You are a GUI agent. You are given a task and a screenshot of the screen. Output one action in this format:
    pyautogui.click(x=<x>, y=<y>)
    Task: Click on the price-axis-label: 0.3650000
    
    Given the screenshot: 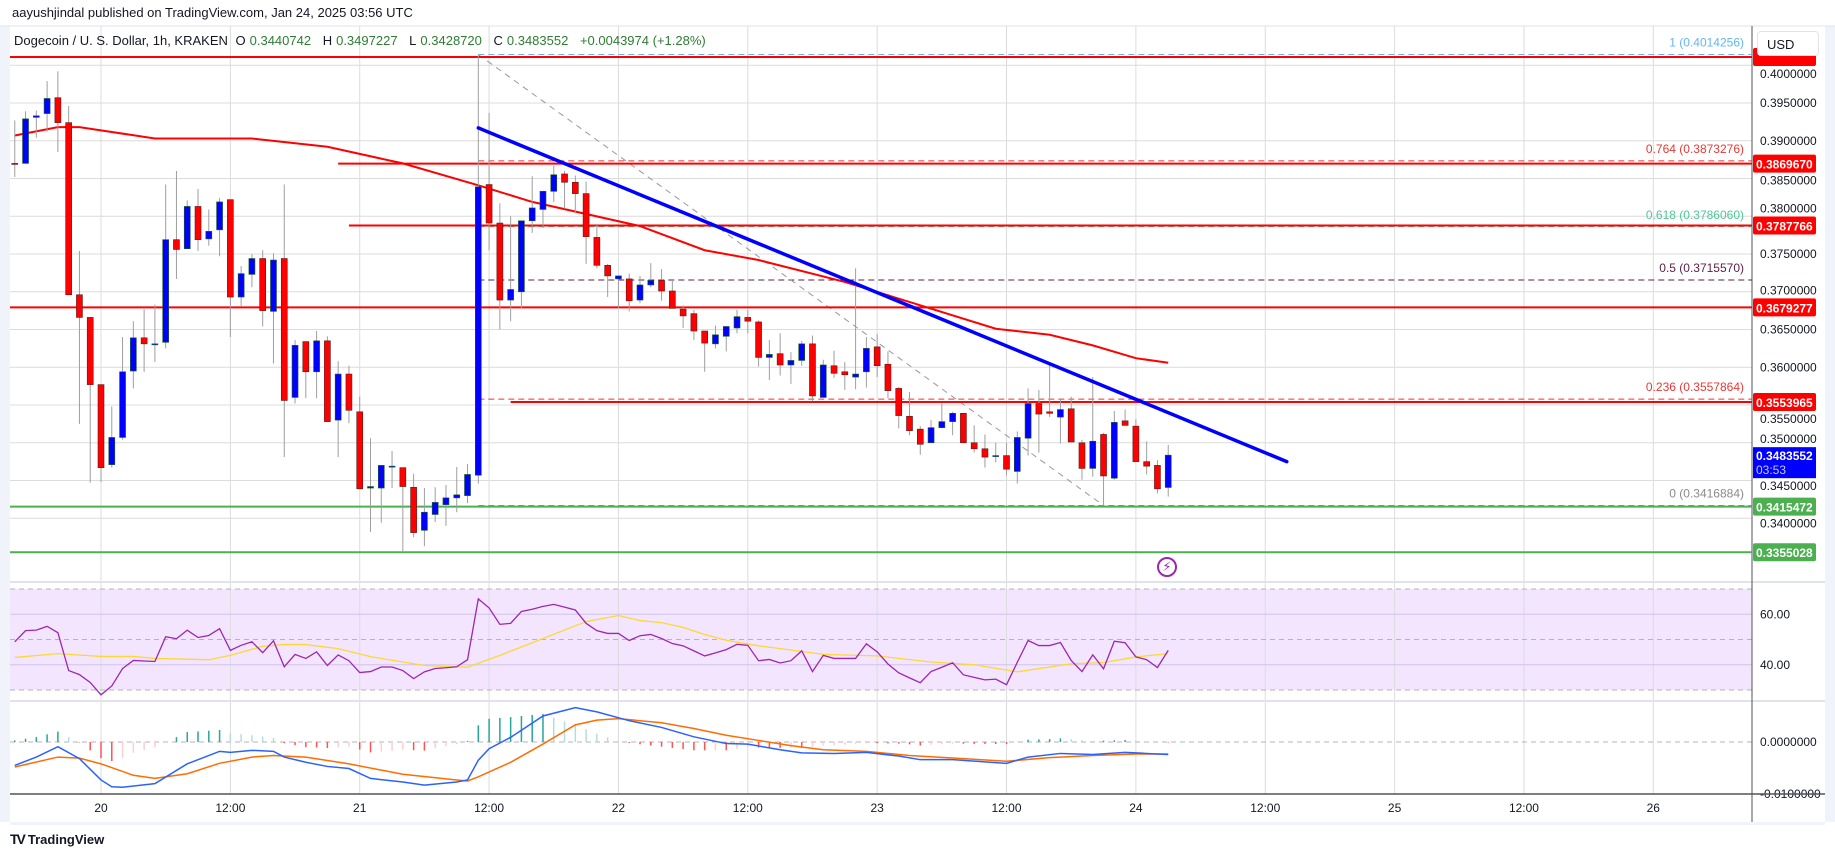 What is the action you would take?
    pyautogui.click(x=1788, y=330)
    